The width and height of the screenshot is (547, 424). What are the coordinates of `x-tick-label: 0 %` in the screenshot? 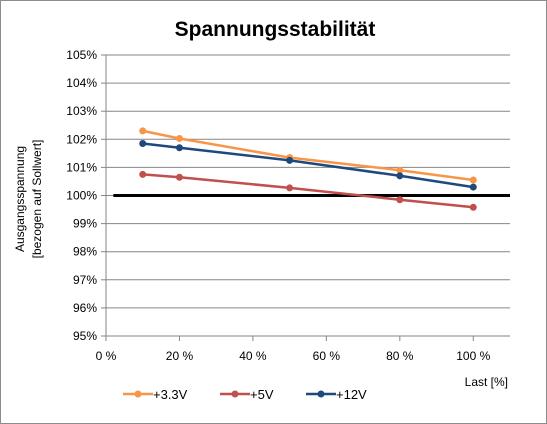 It's located at (106, 356).